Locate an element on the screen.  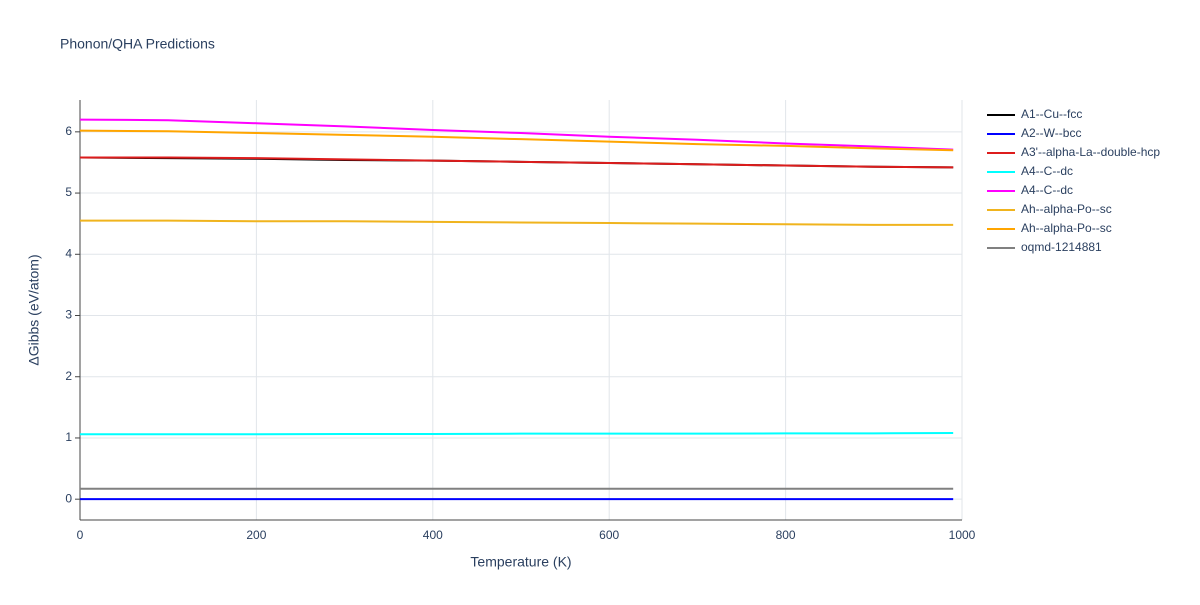
y-tick-label: 2 is located at coordinates (68, 376).